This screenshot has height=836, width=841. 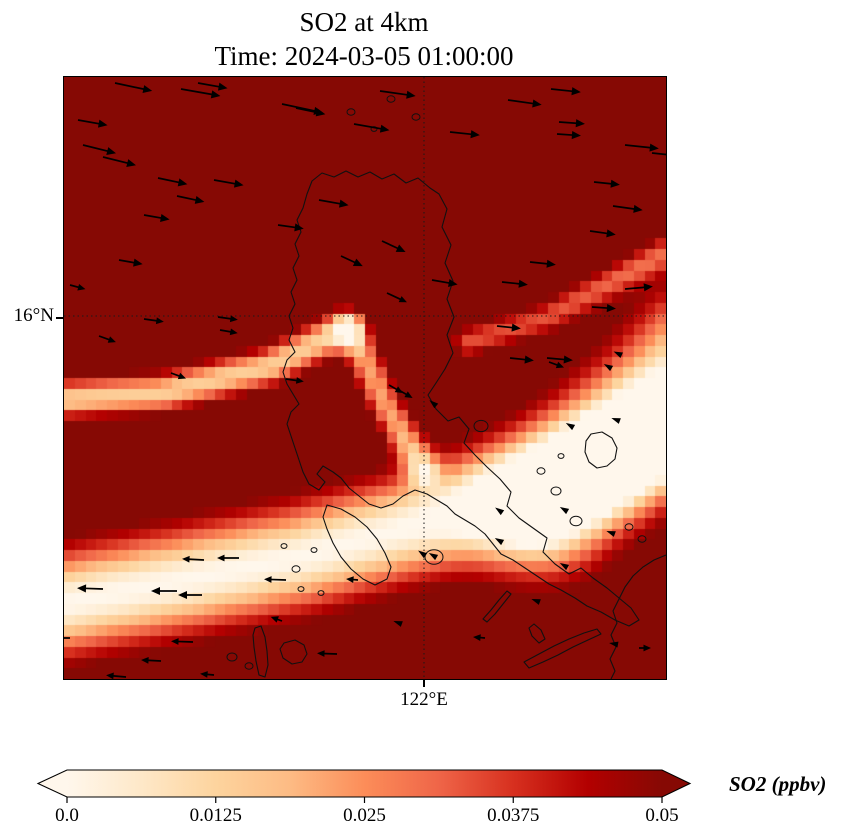 I want to click on colorbar-tick-label: 0.025, so click(x=364, y=815).